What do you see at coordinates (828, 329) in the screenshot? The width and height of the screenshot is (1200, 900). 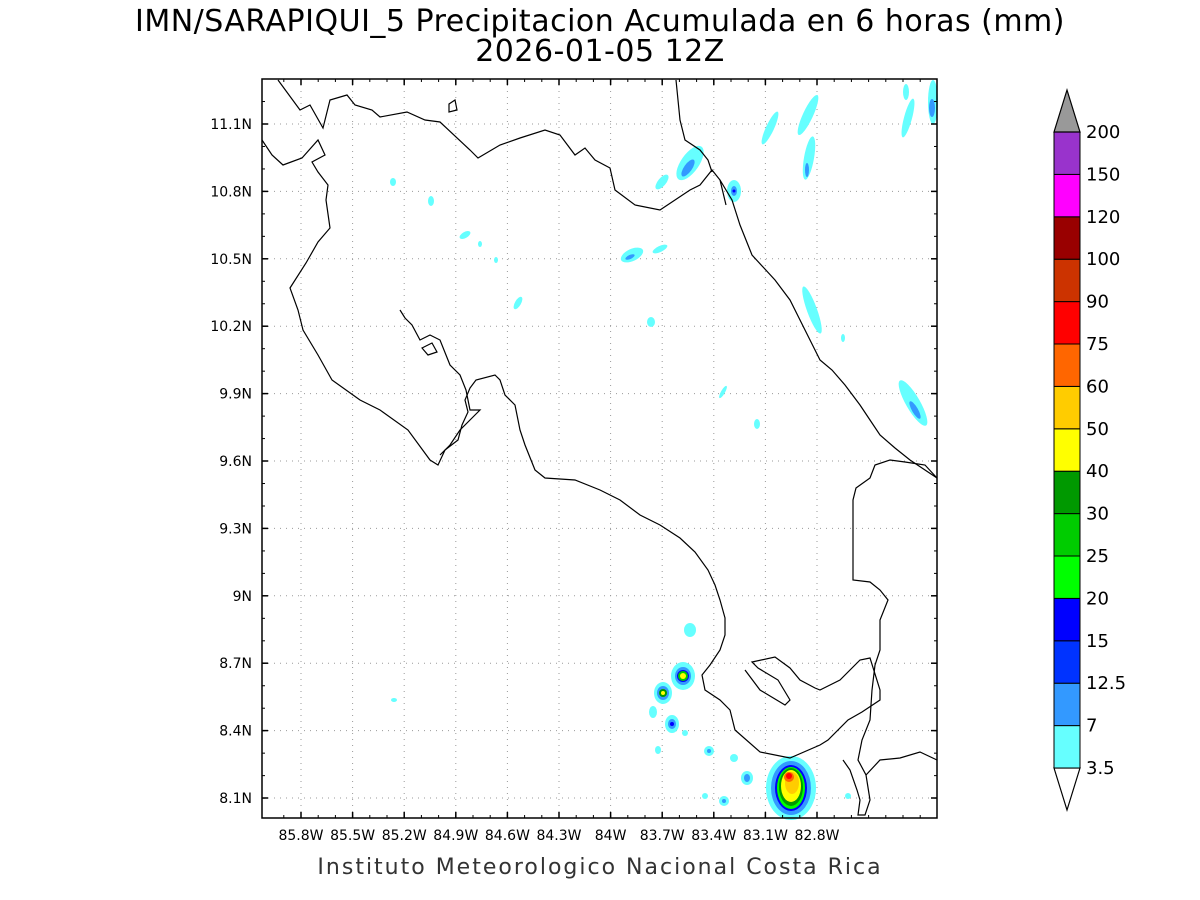 I see `caribbean-coast` at bounding box center [828, 329].